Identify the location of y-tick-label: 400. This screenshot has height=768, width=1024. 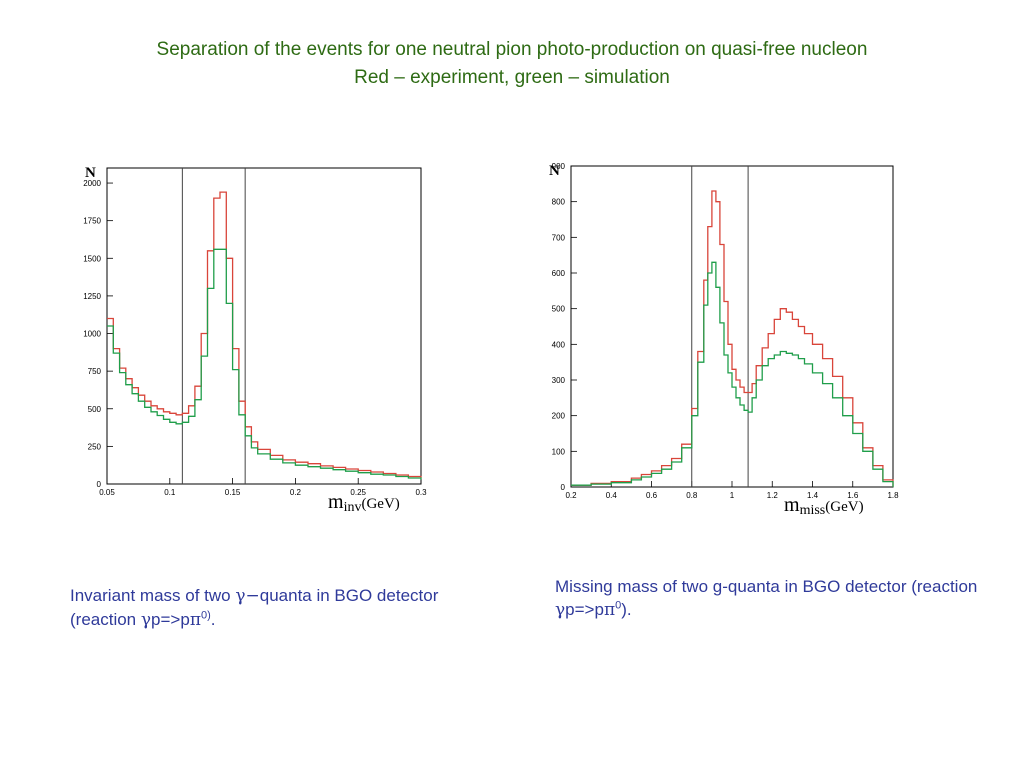
(559, 344).